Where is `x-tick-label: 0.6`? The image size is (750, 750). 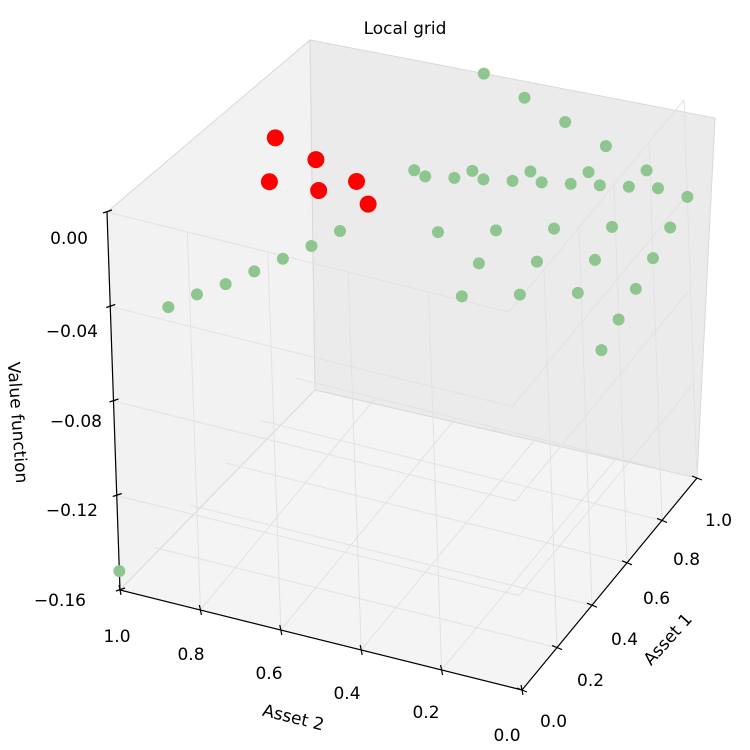
x-tick-label: 0.6 is located at coordinates (656, 599).